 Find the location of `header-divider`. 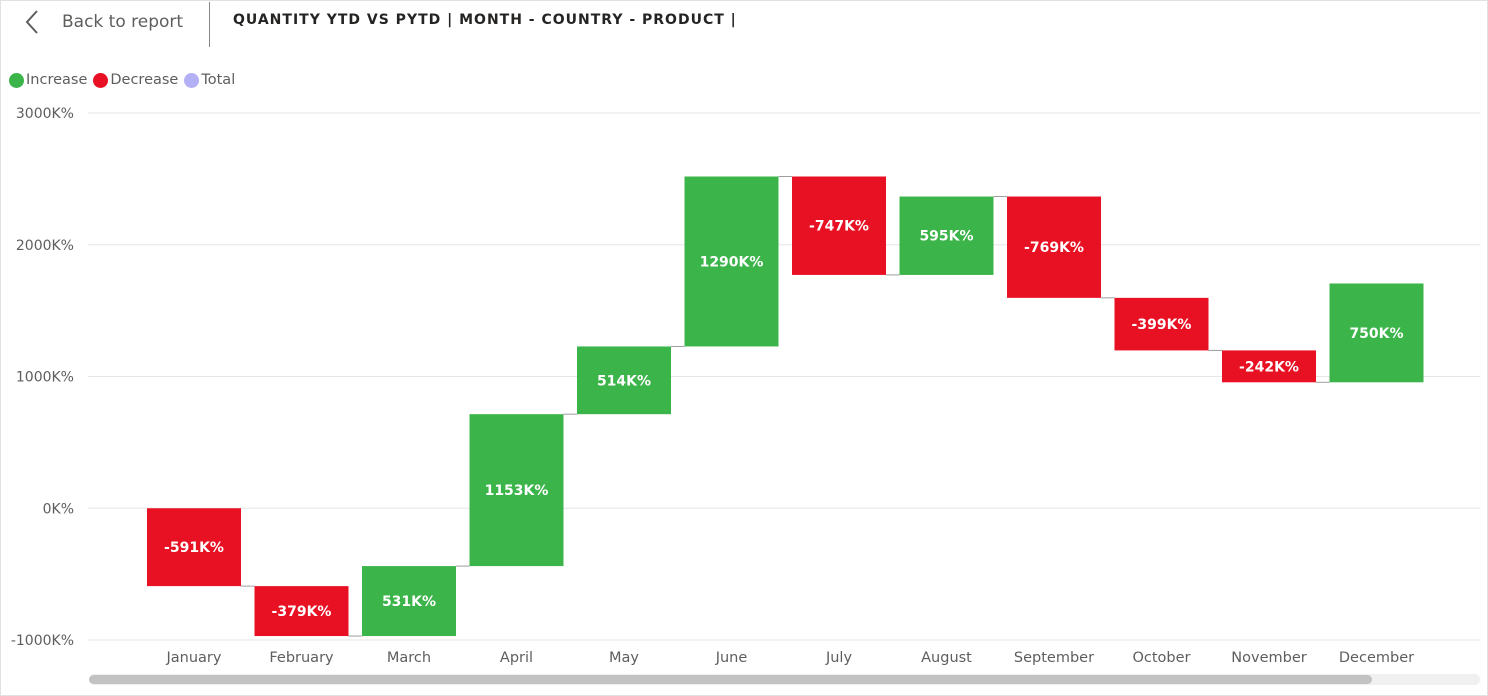

header-divider is located at coordinates (209, 24).